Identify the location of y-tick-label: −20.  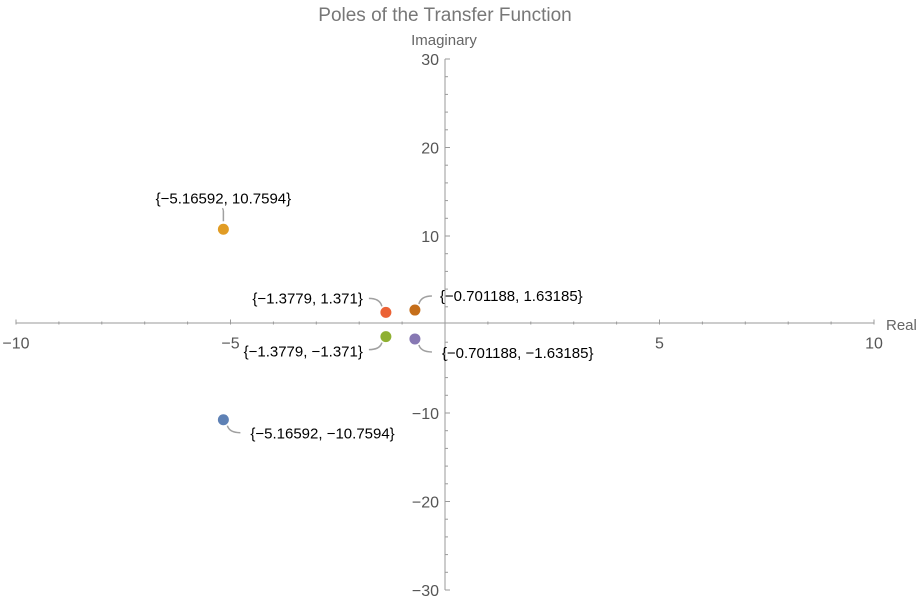
(425, 503).